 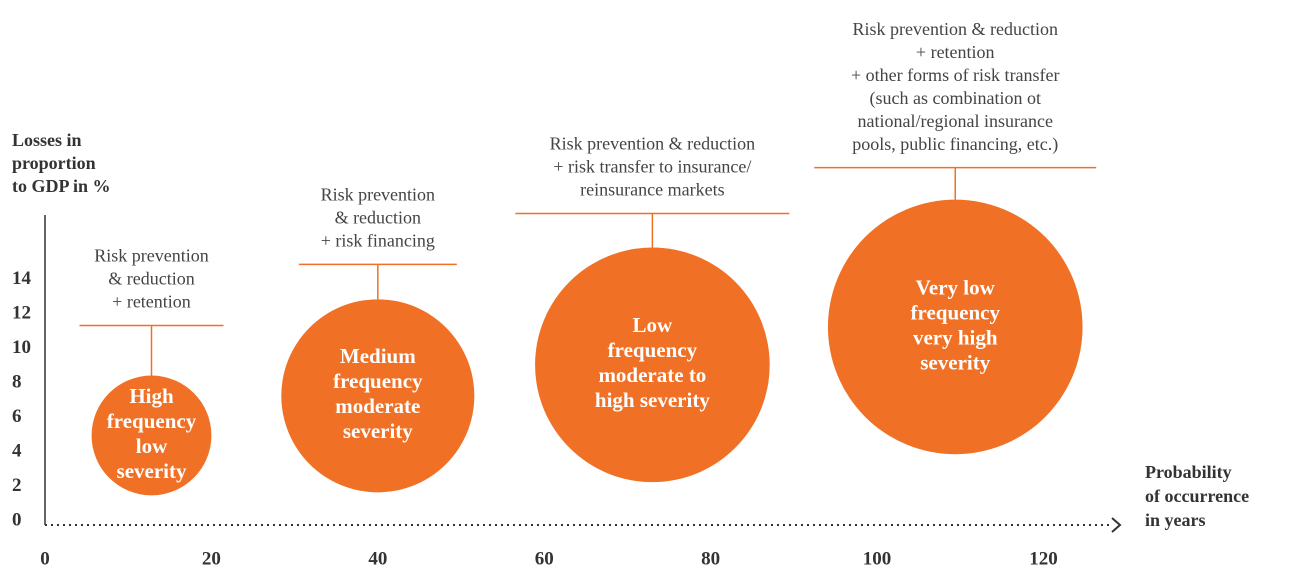 What do you see at coordinates (17, 450) in the screenshot?
I see `y-tick-label: 4` at bounding box center [17, 450].